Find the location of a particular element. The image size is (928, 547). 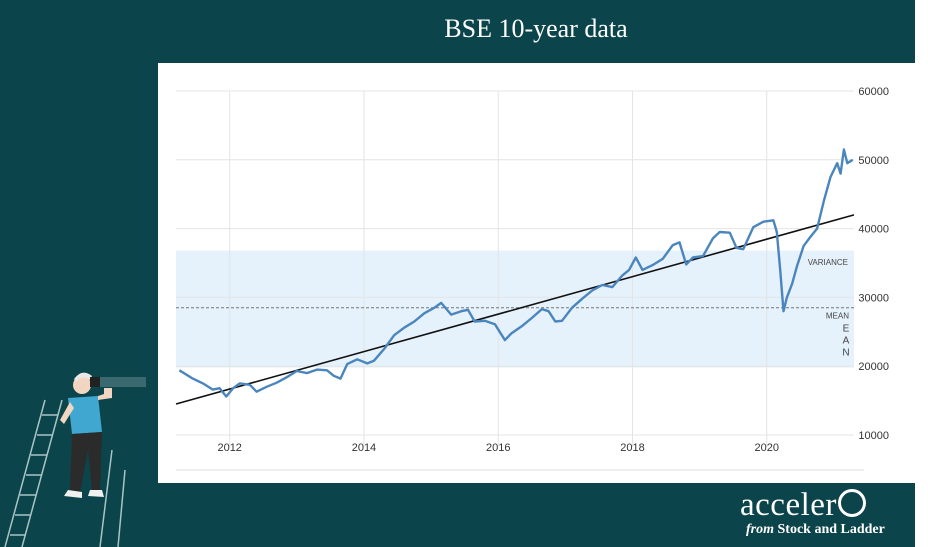

logo-from-text: from is located at coordinates (760, 529).